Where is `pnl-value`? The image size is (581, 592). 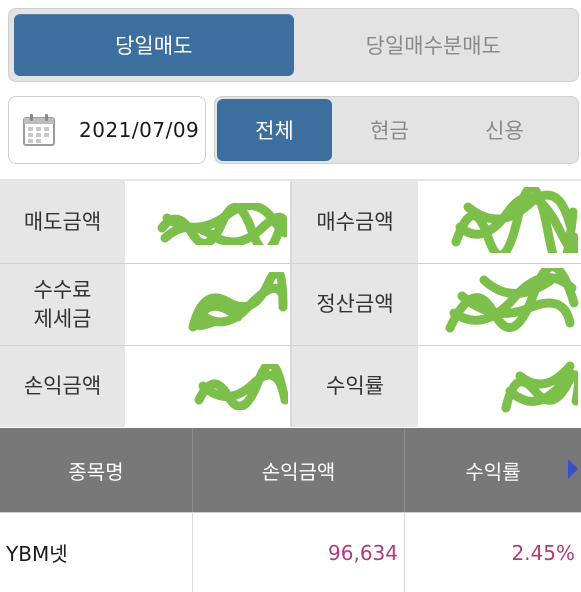 pnl-value is located at coordinates (207, 386).